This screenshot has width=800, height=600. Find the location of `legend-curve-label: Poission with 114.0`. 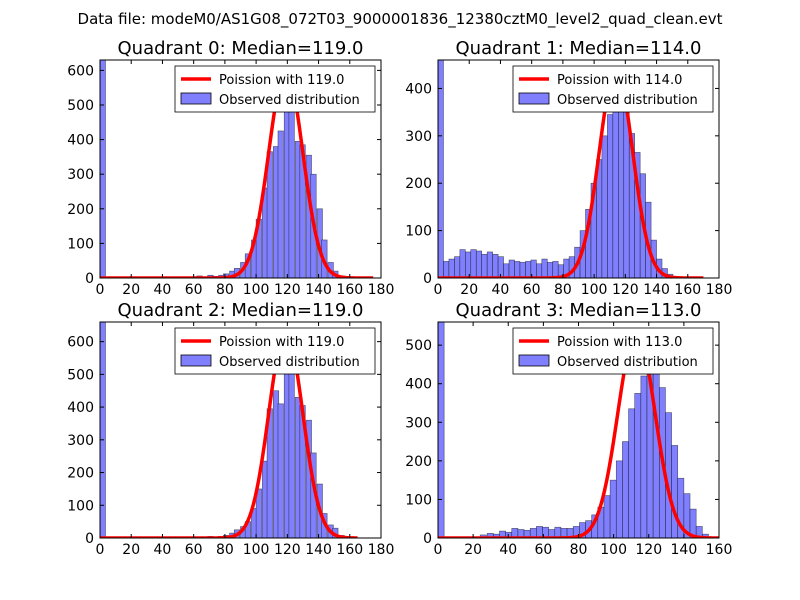

legend-curve-label: Poission with 114.0 is located at coordinates (619, 80).